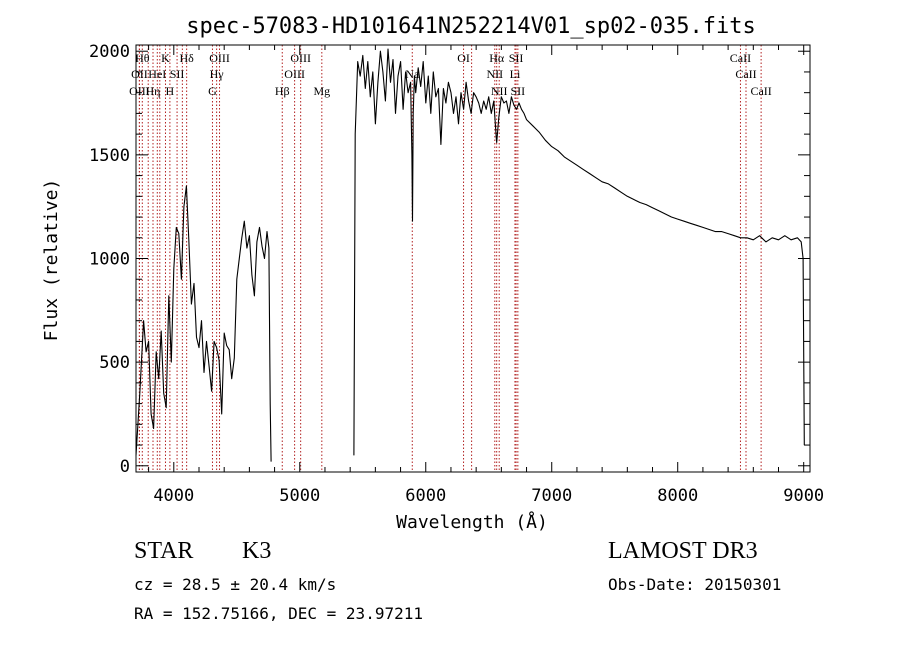  Describe the element at coordinates (278, 613) in the screenshot. I see `coordinates: RA = 152.75166, DEC = 23.97211` at that location.